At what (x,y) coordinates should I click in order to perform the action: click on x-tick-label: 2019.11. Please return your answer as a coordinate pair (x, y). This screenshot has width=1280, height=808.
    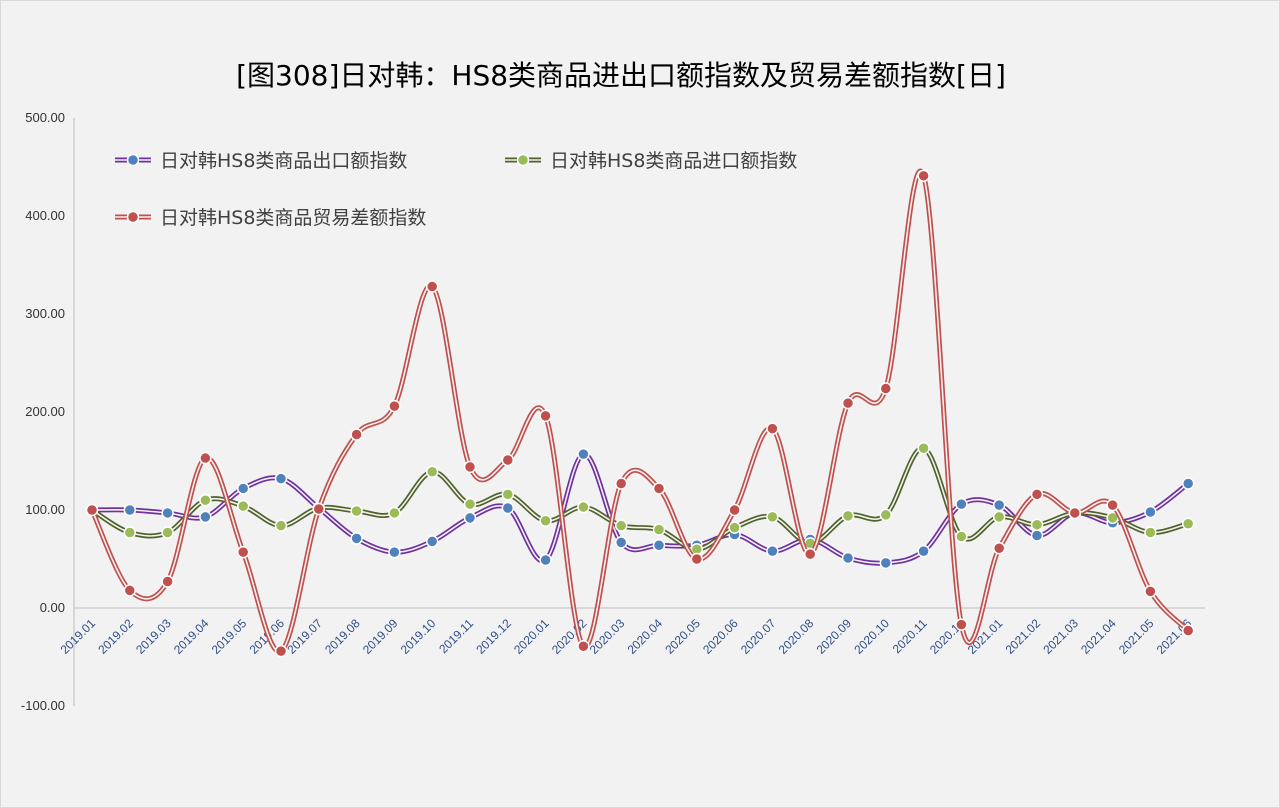
    Looking at the image, I should click on (456, 636).